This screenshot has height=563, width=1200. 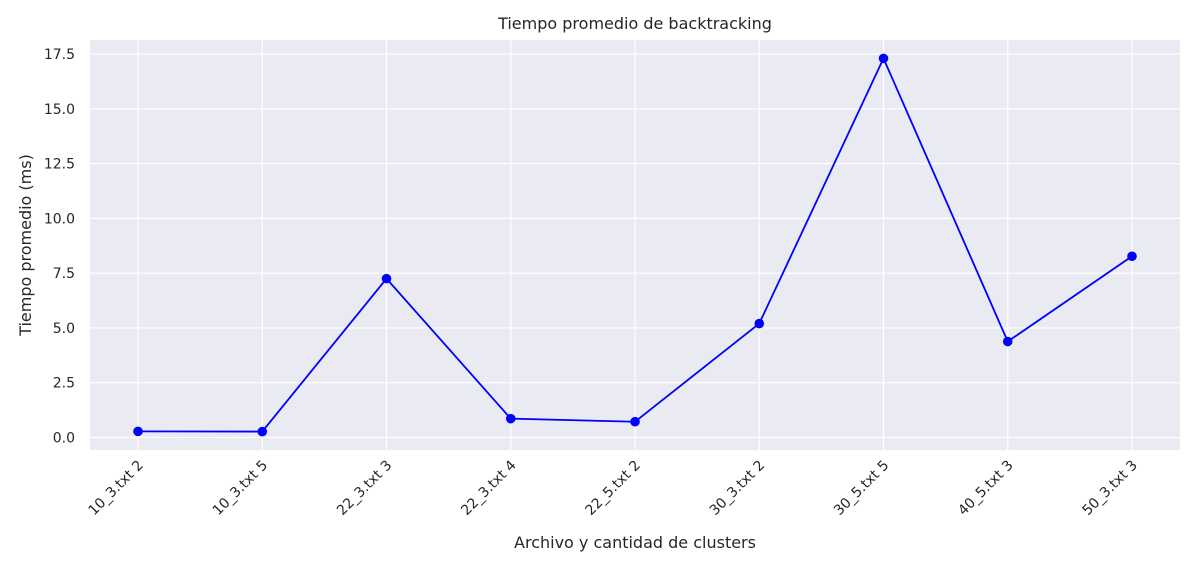 I want to click on x-tick-label: 22_5.txt 2, so click(x=612, y=488).